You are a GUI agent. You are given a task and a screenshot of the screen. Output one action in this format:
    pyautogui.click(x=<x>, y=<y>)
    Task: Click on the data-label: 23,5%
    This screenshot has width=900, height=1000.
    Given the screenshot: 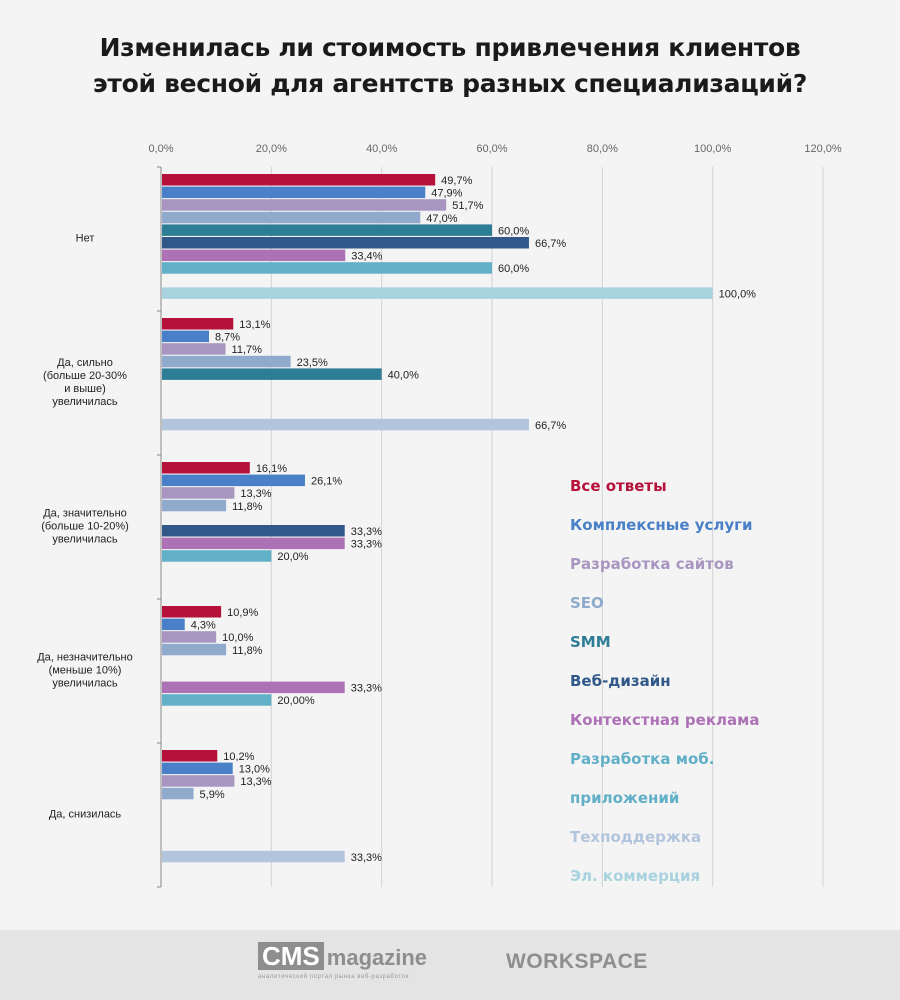 What is the action you would take?
    pyautogui.click(x=312, y=363)
    